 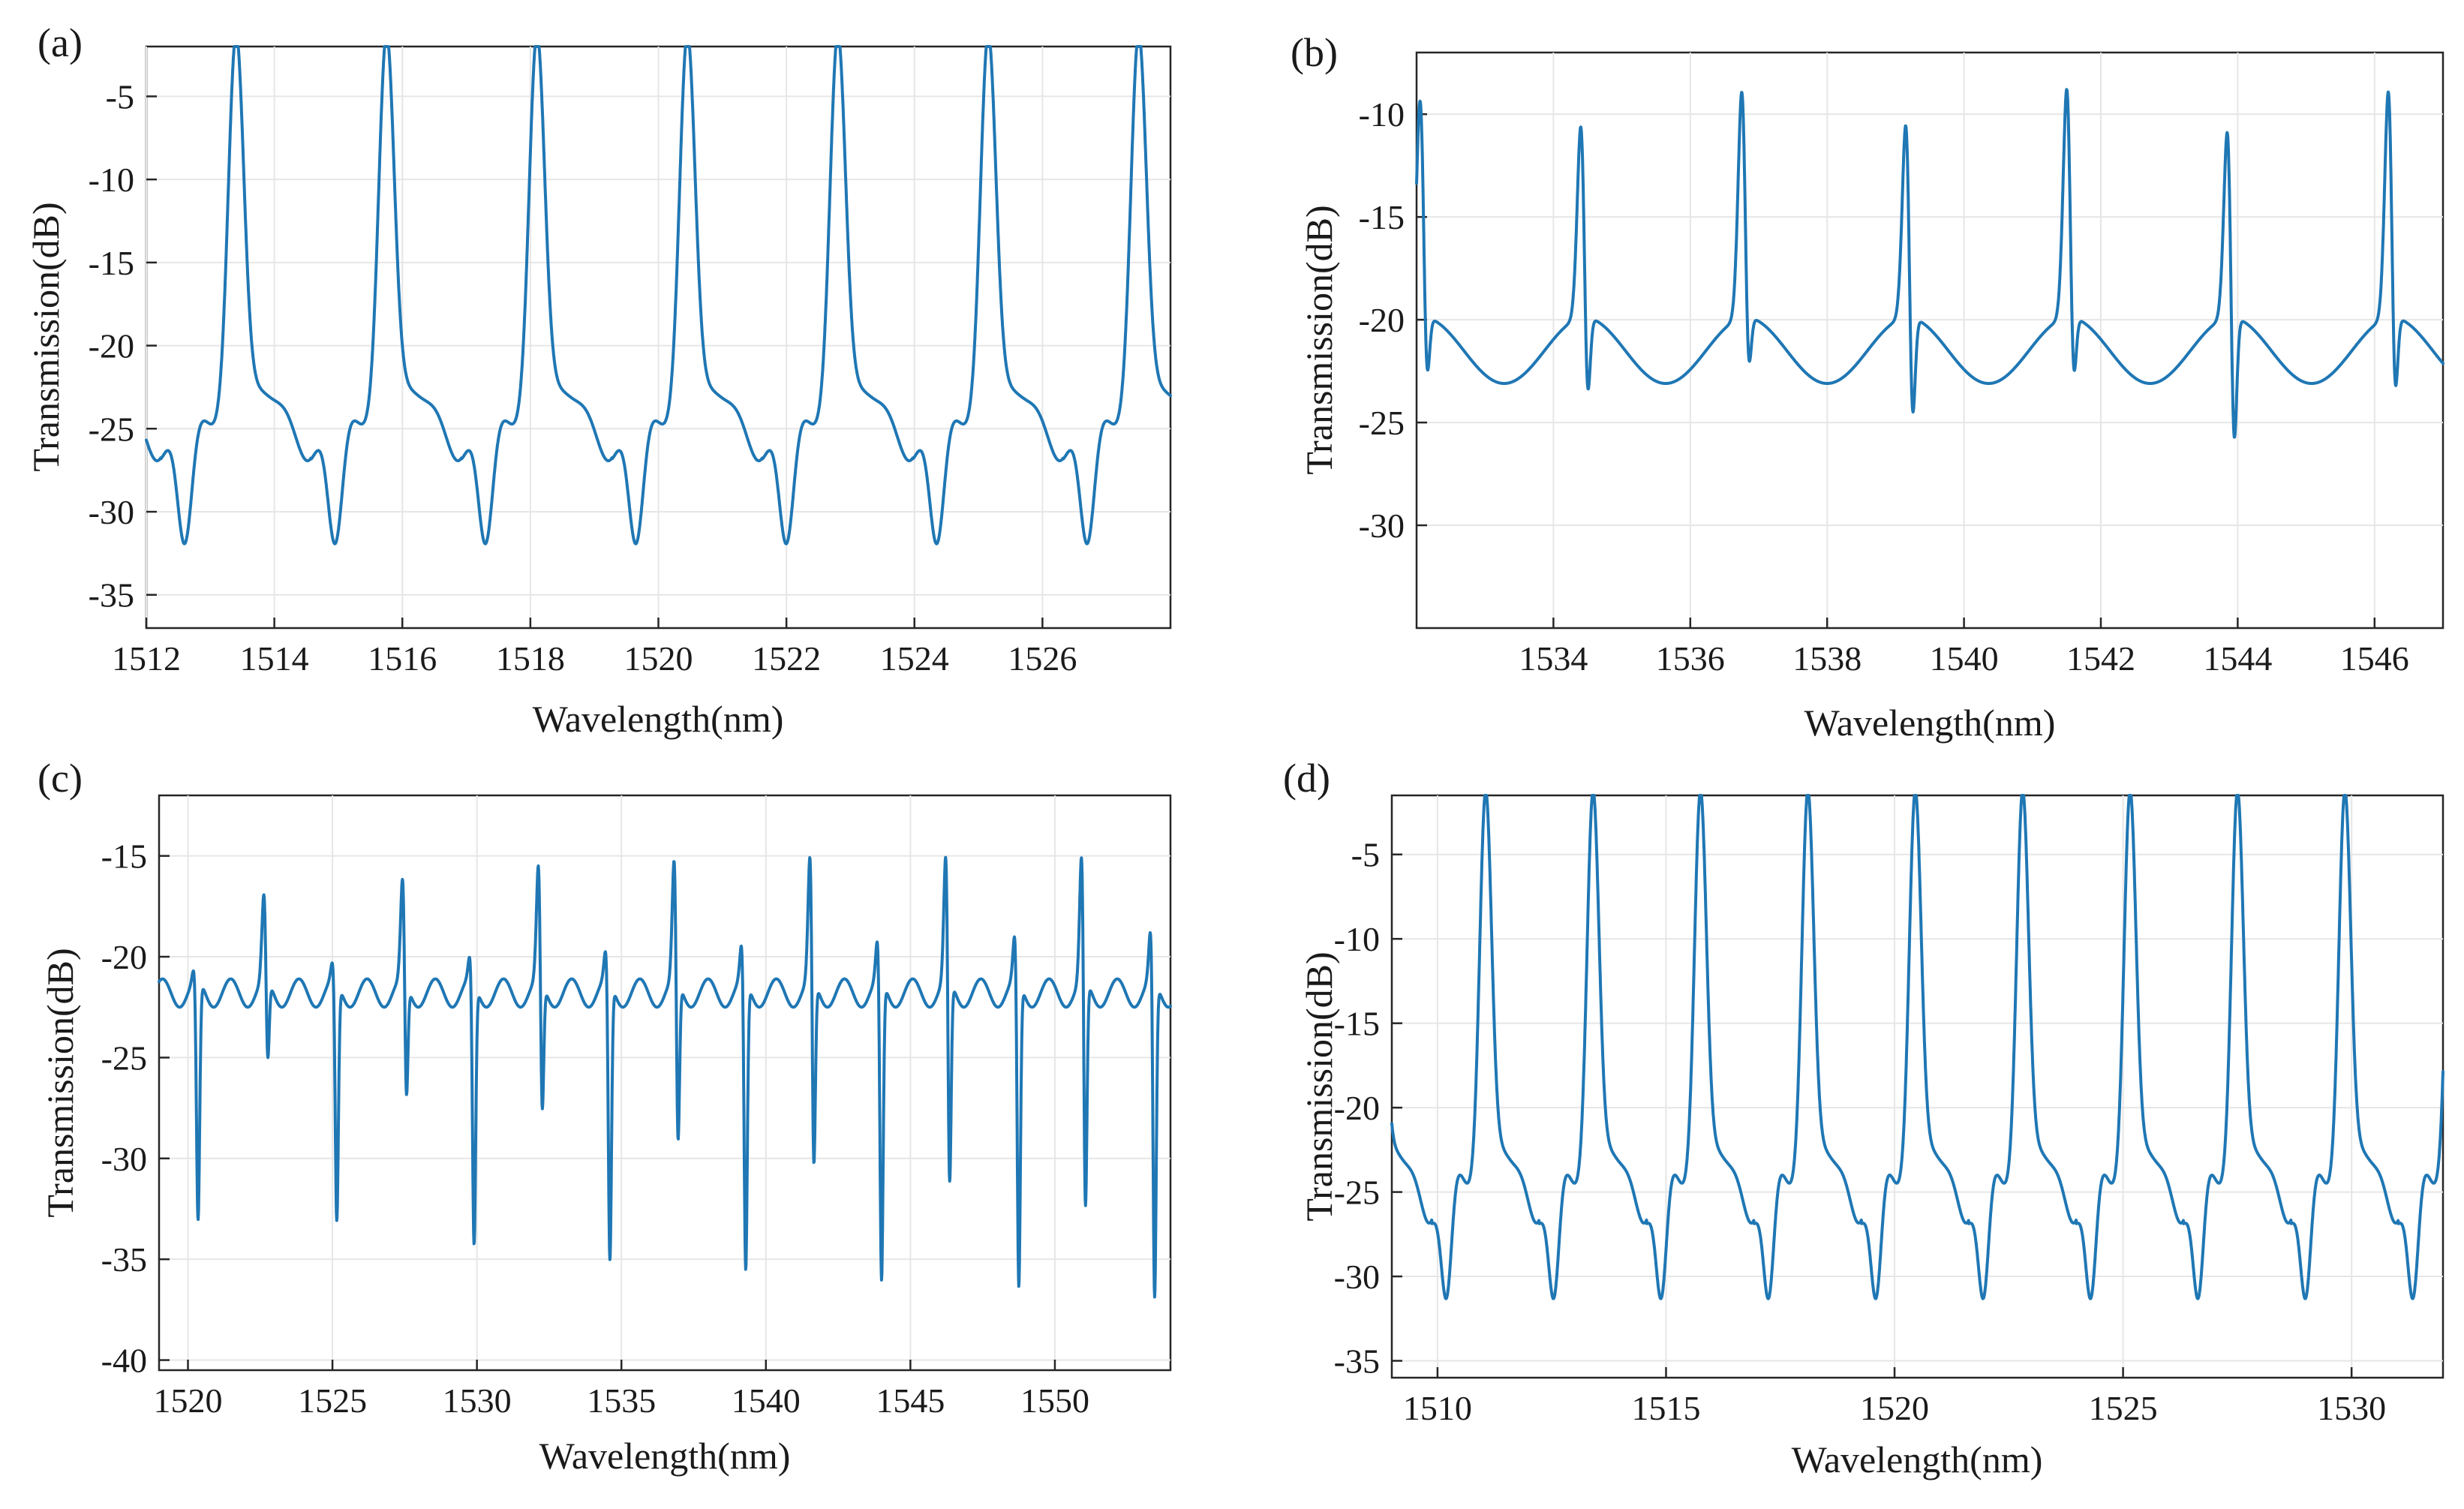 What do you see at coordinates (1357, 939) in the screenshot?
I see `ytick-label-d-5: -10` at bounding box center [1357, 939].